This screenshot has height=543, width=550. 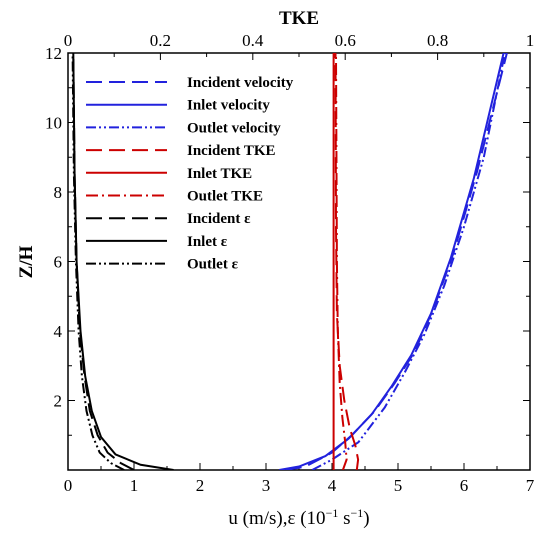 What do you see at coordinates (68, 485) in the screenshot?
I see `x-tick-label: 0` at bounding box center [68, 485].